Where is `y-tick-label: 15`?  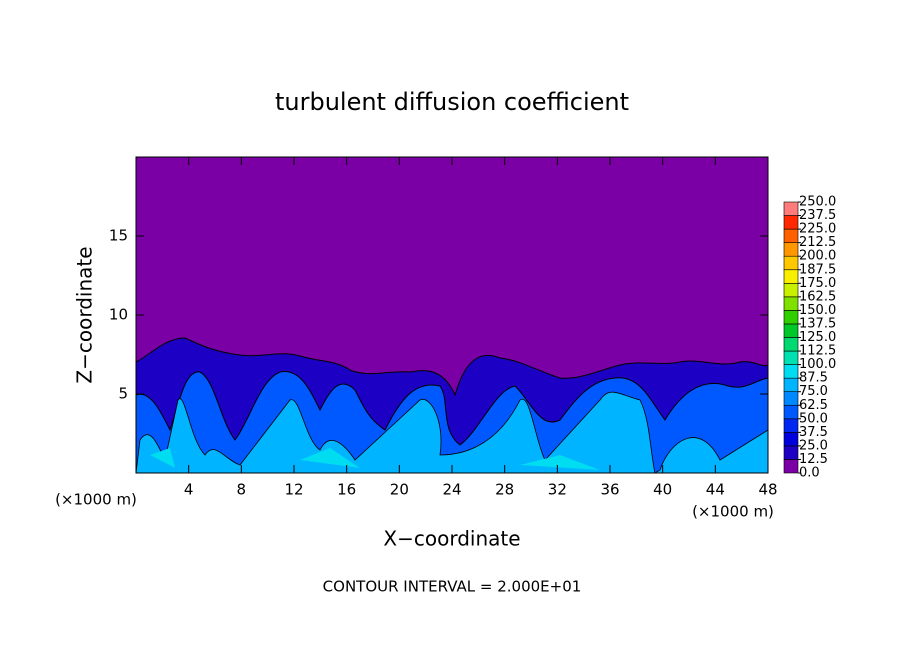 y-tick-label: 15 is located at coordinates (118, 236).